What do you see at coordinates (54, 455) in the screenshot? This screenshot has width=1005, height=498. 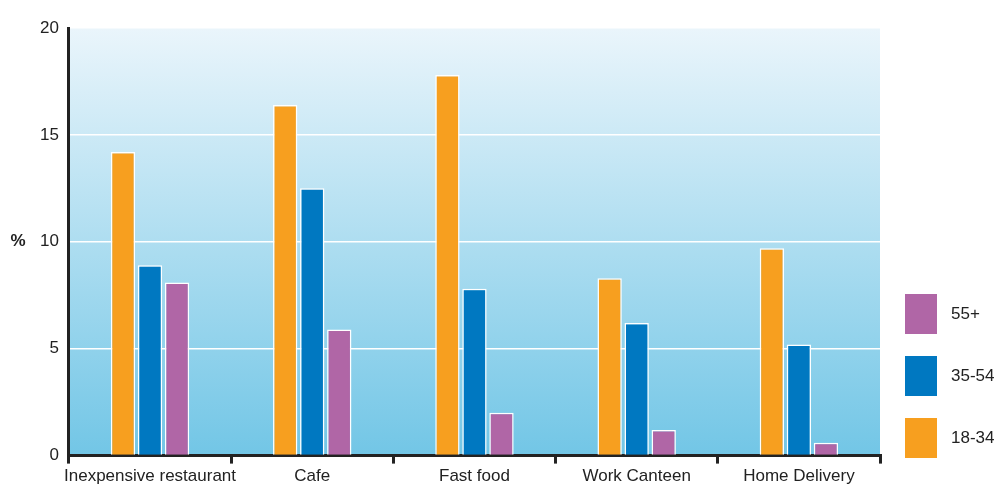 I see `y-tick-label: 0` at bounding box center [54, 455].